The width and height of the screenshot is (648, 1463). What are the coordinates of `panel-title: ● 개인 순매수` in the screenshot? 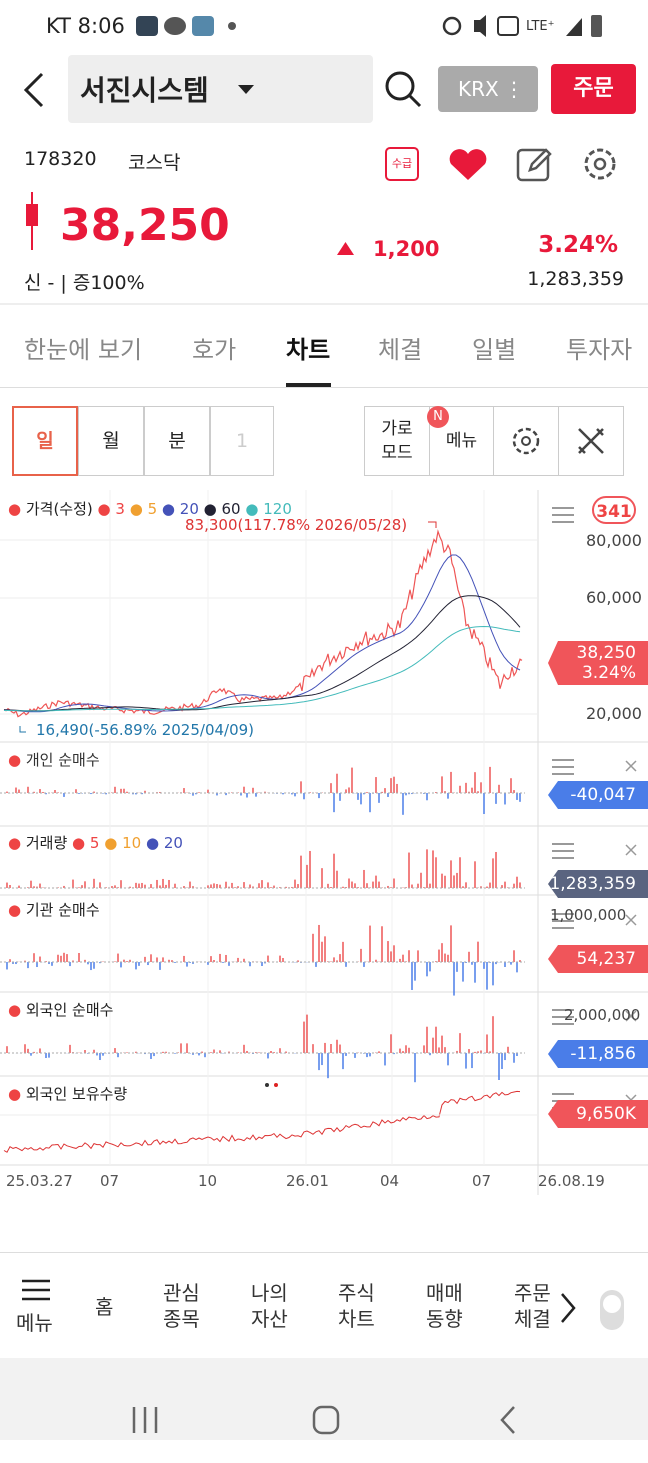 It's located at (54, 760).